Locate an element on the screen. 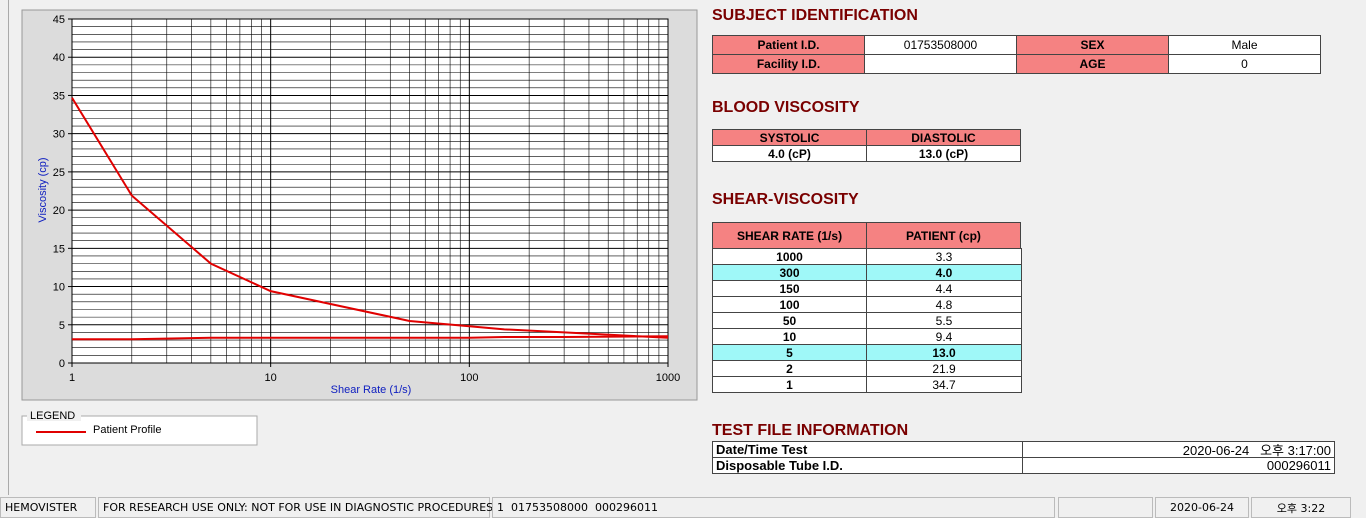 Image resolution: width=1366 pixels, height=518 pixels. x-tick-label: 10 is located at coordinates (271, 378).